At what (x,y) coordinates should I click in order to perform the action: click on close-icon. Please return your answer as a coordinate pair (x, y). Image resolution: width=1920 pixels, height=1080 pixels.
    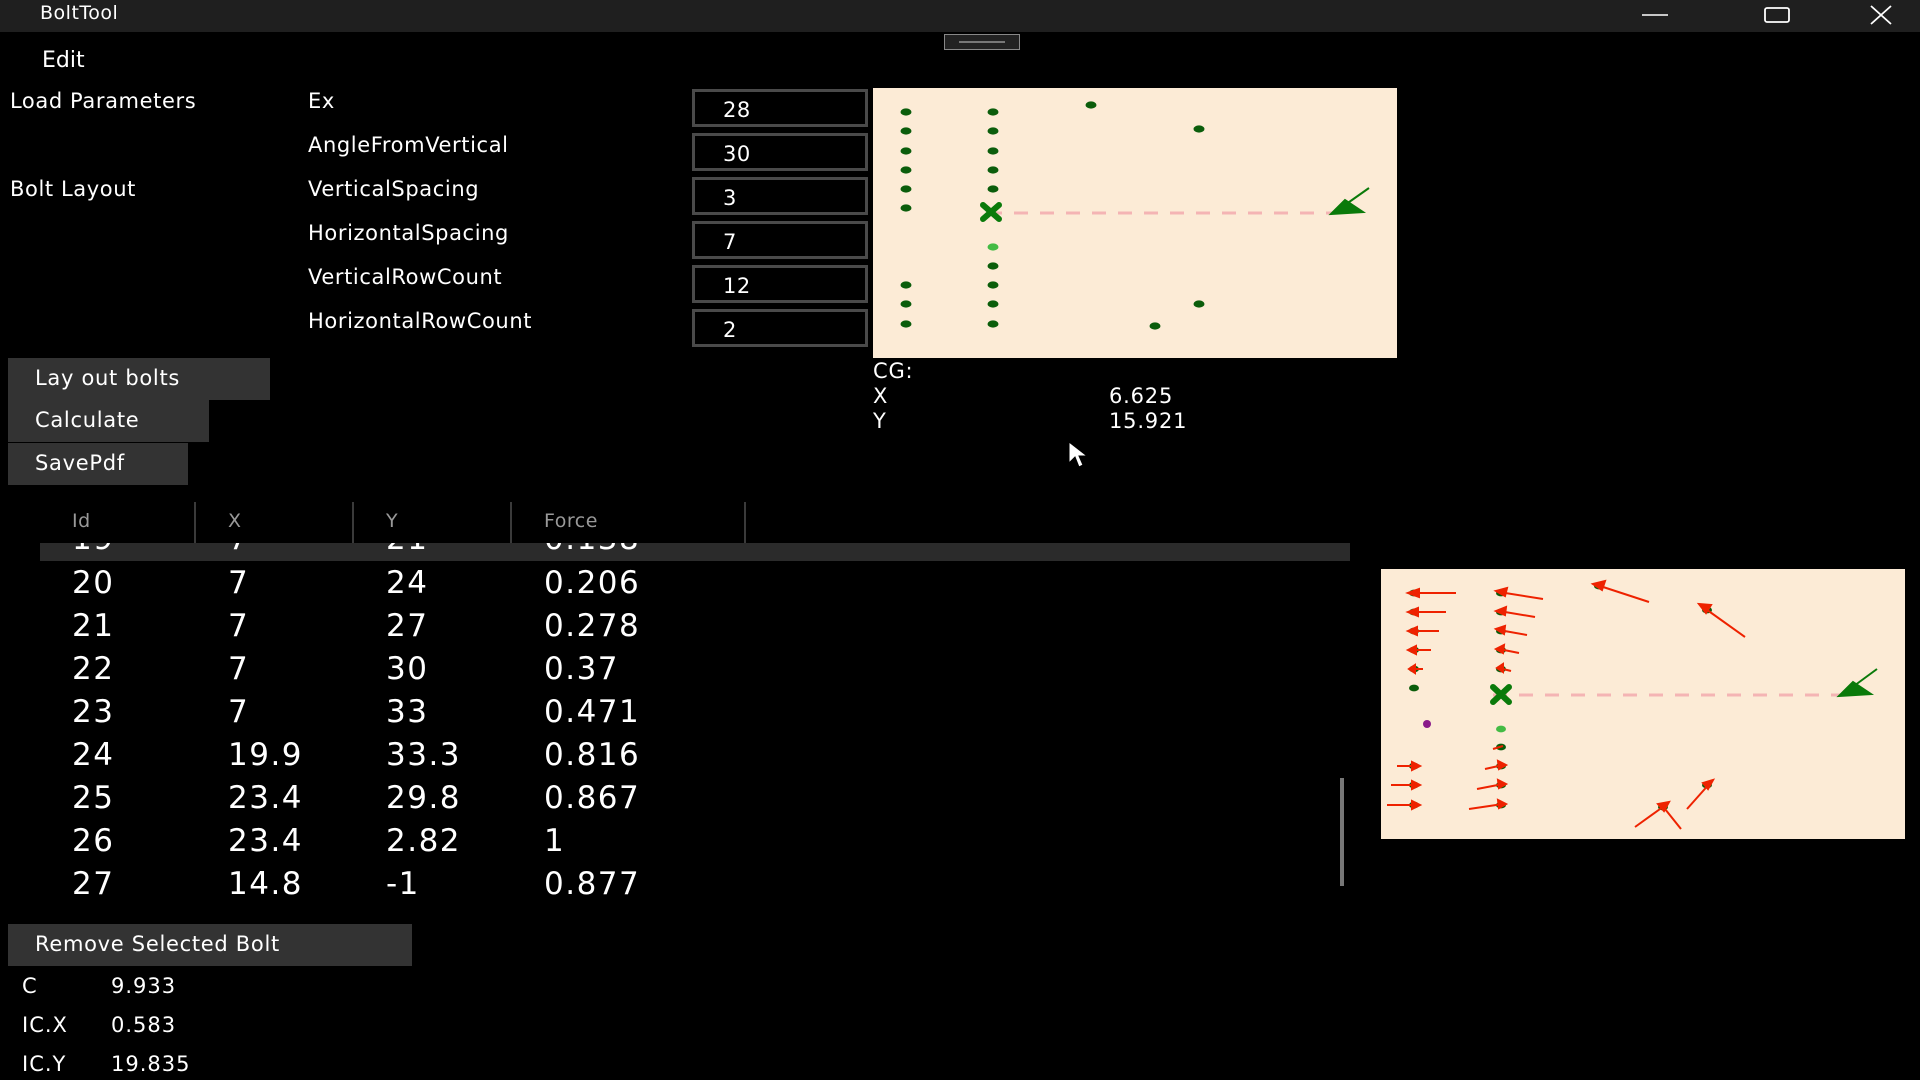
    Looking at the image, I should click on (1881, 15).